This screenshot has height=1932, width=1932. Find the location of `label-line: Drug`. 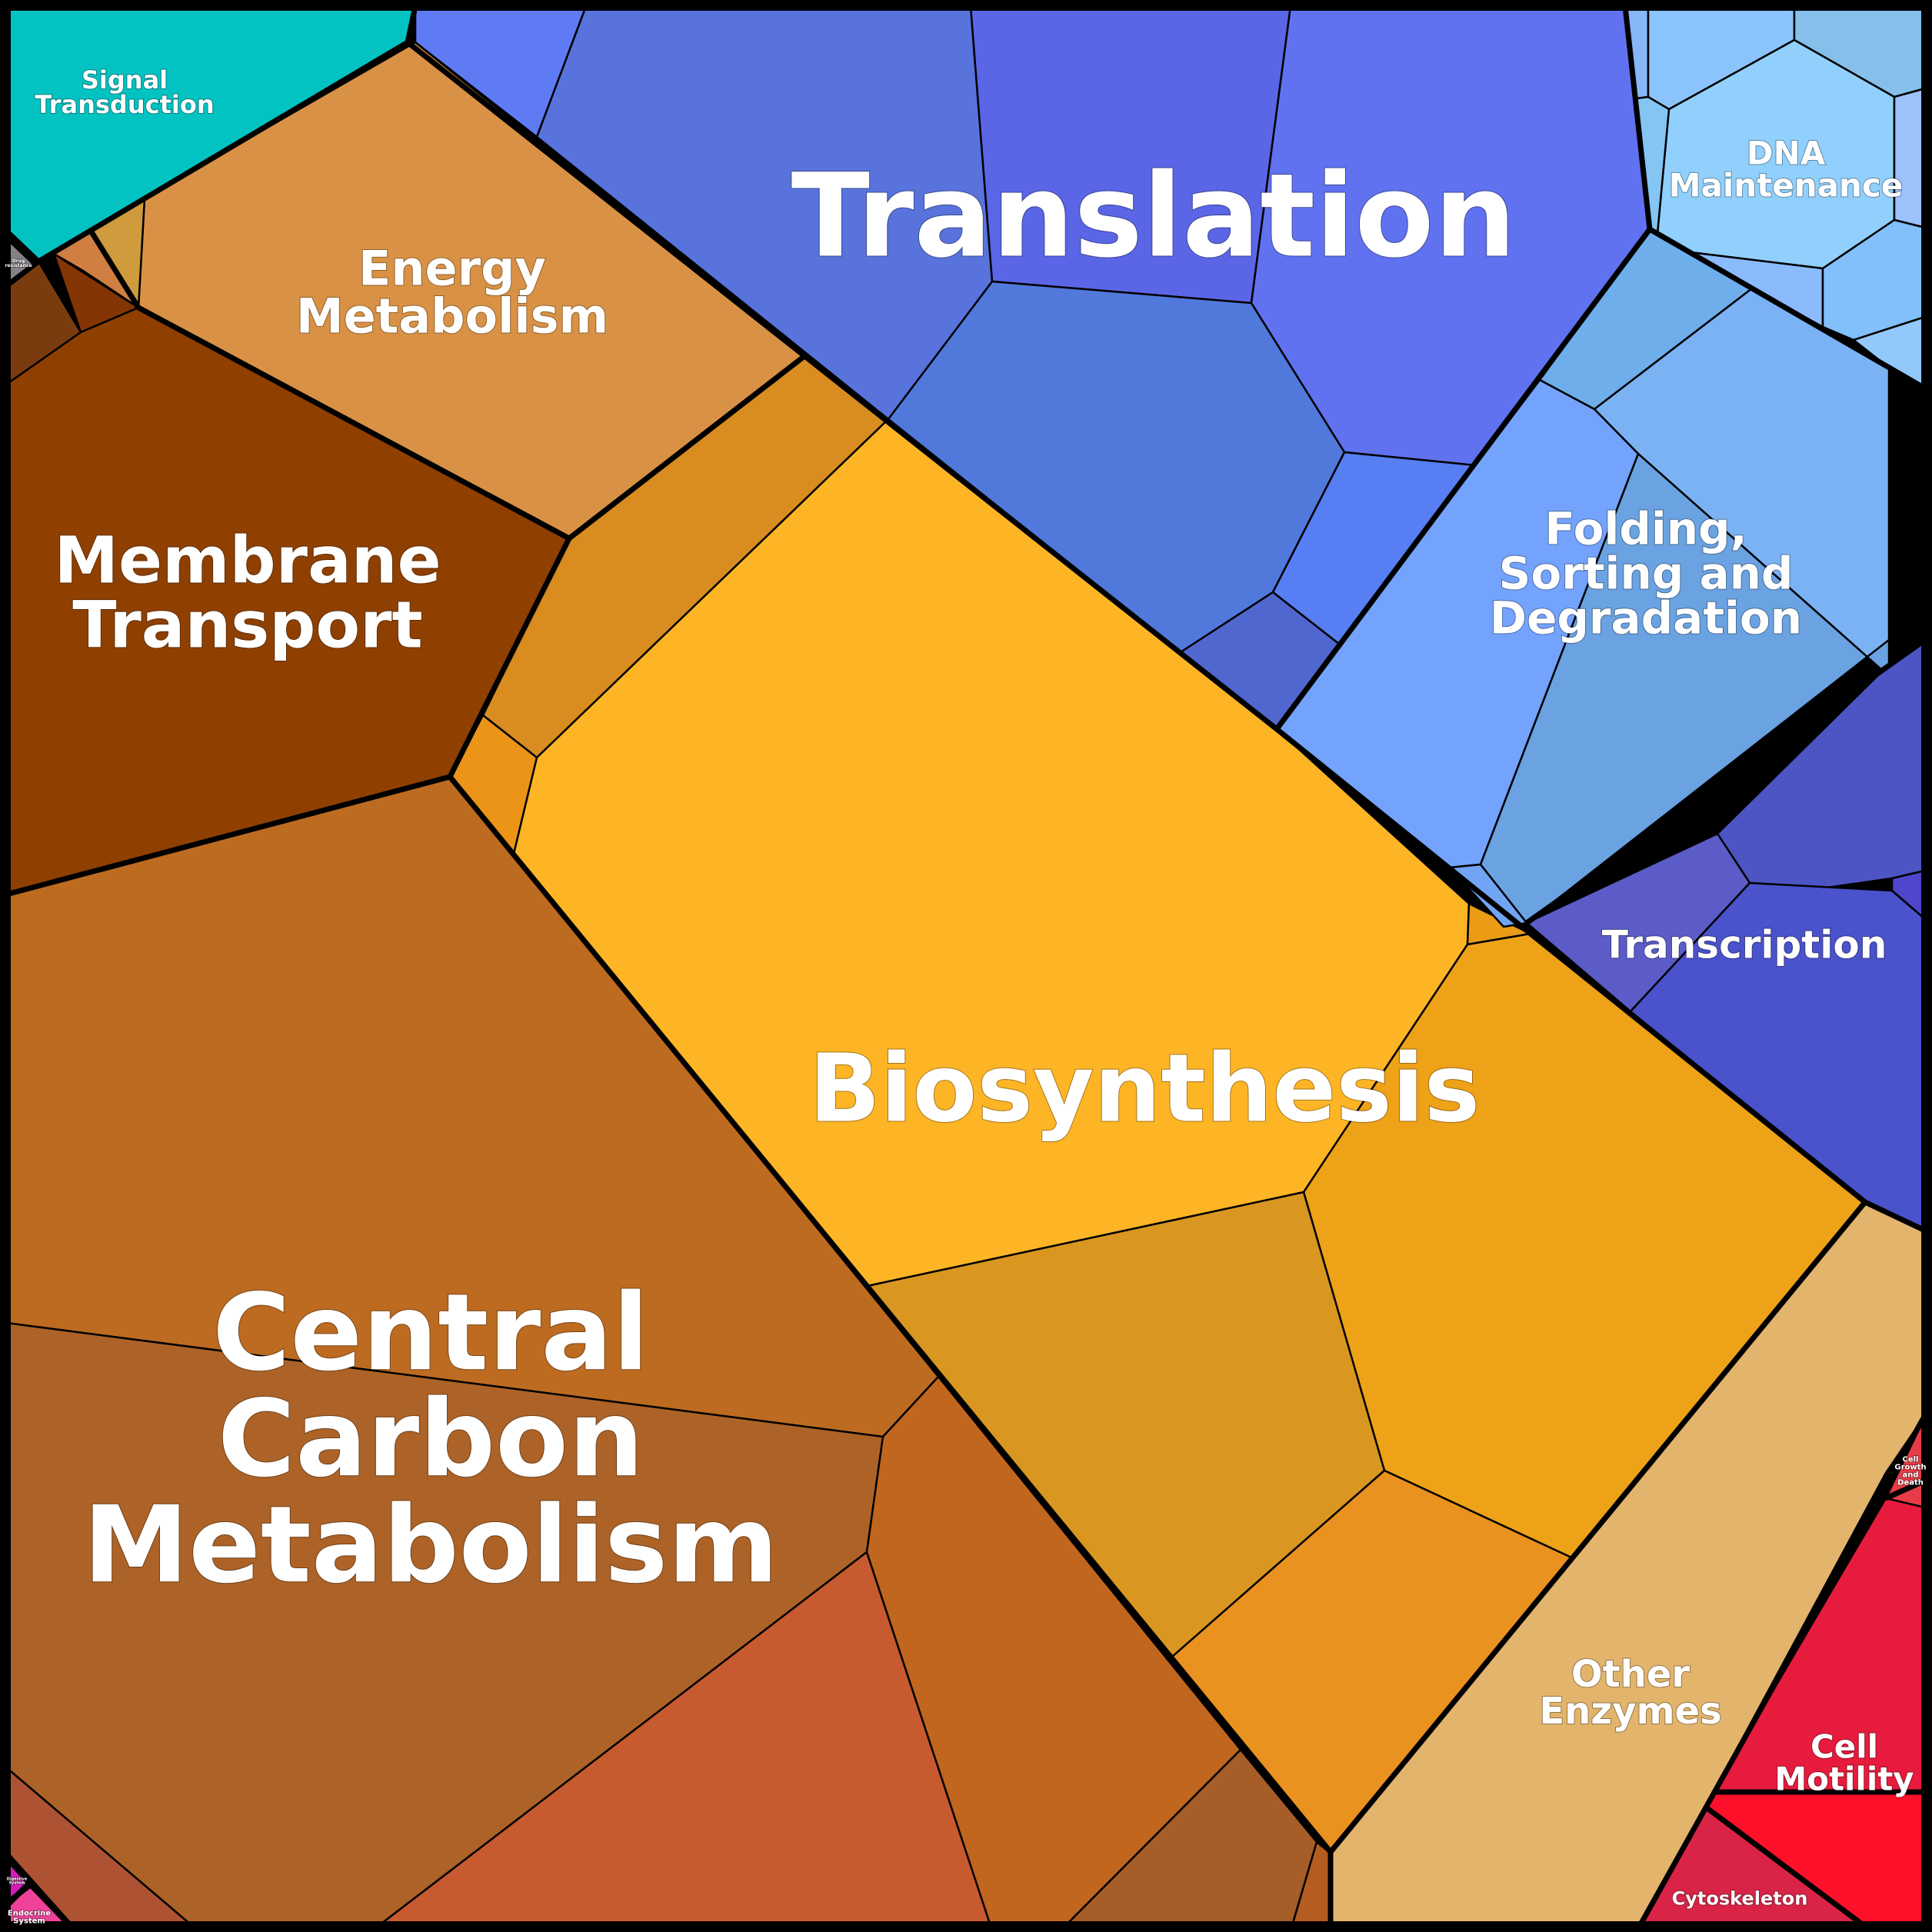

label-line: Drug is located at coordinates (18, 261).